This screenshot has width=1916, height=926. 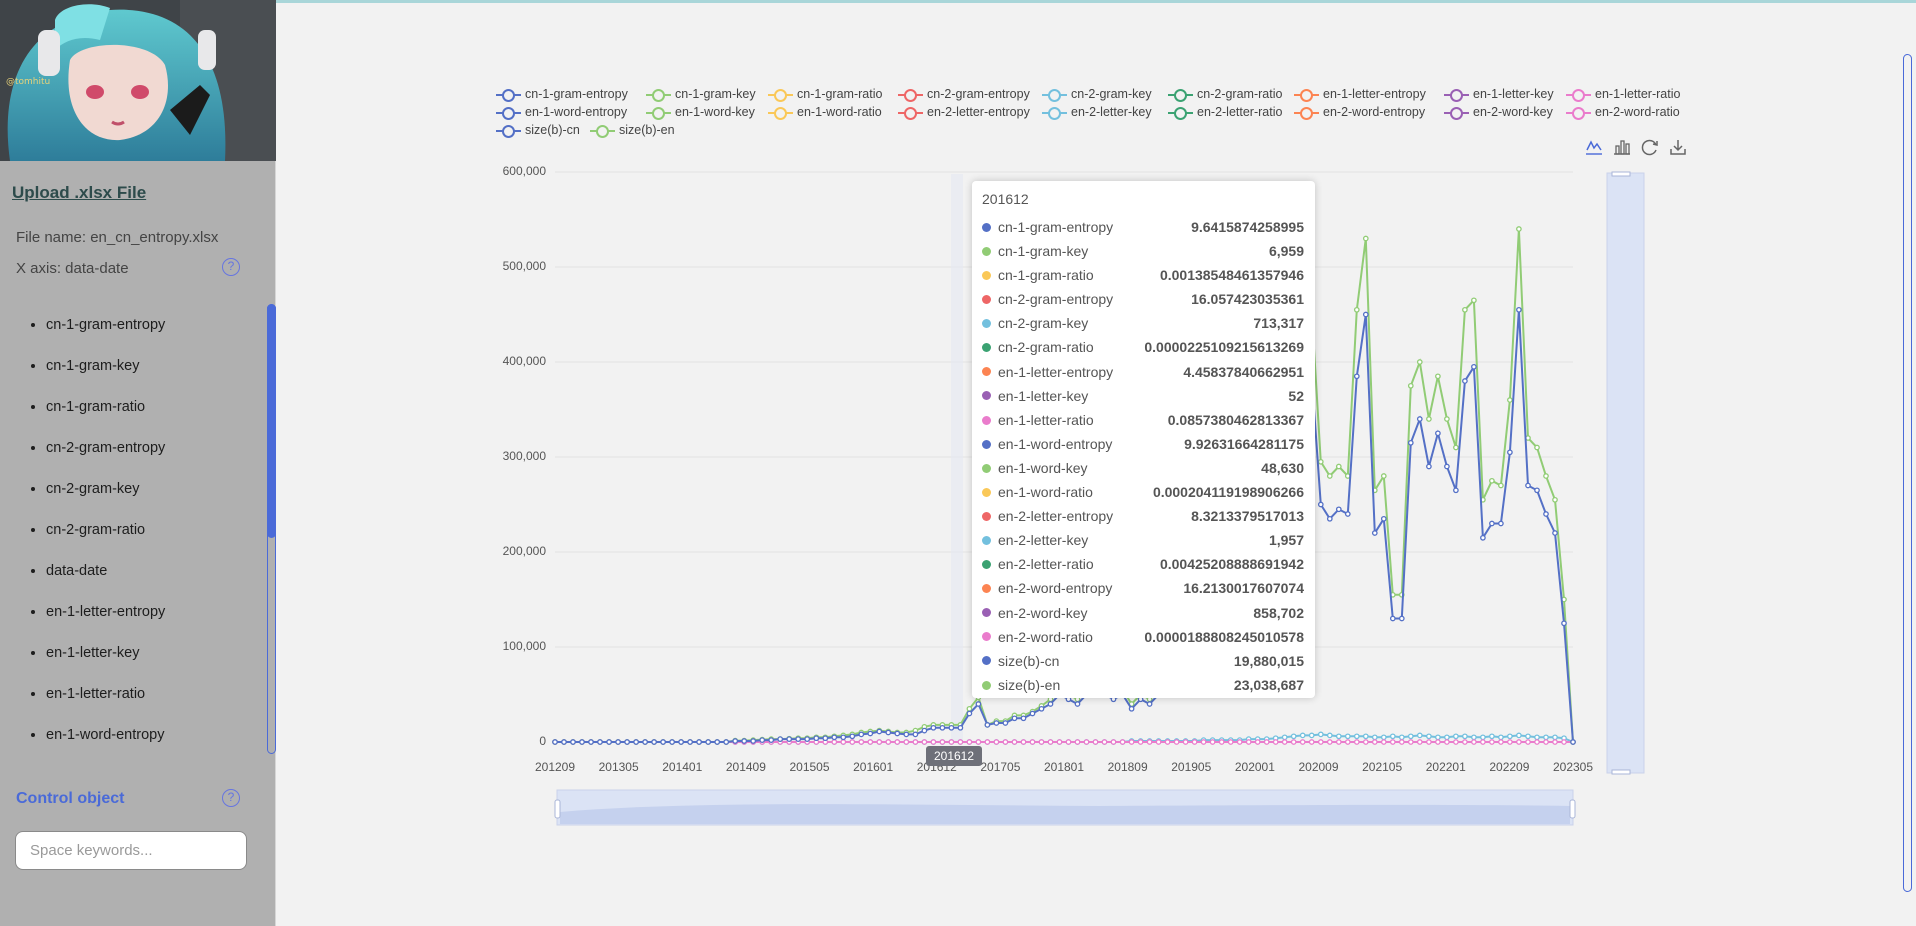 I want to click on legend-item: en-1-word-key, so click(x=700, y=112).